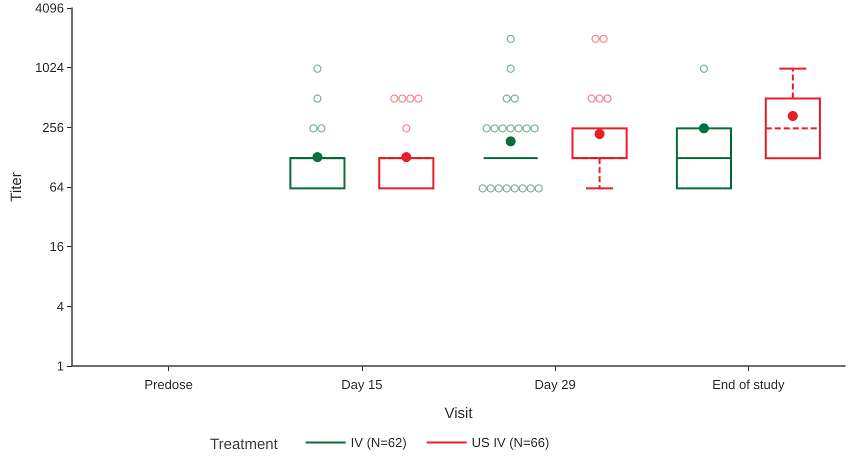 The height and width of the screenshot is (456, 855). What do you see at coordinates (244, 444) in the screenshot?
I see `legend-title: Treatment` at bounding box center [244, 444].